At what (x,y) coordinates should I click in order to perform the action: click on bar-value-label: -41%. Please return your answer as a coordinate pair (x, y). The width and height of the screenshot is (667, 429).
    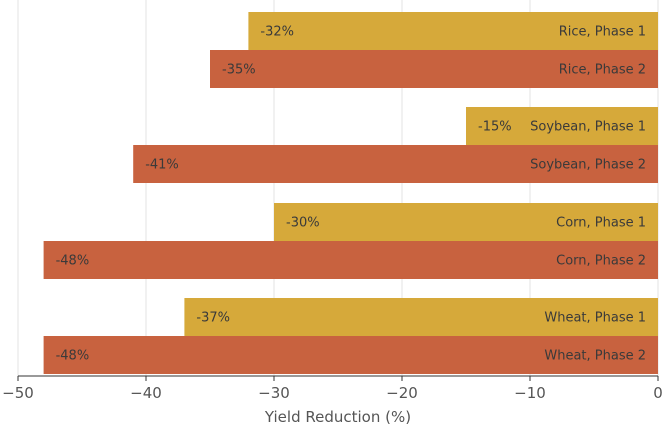
    Looking at the image, I should click on (162, 165).